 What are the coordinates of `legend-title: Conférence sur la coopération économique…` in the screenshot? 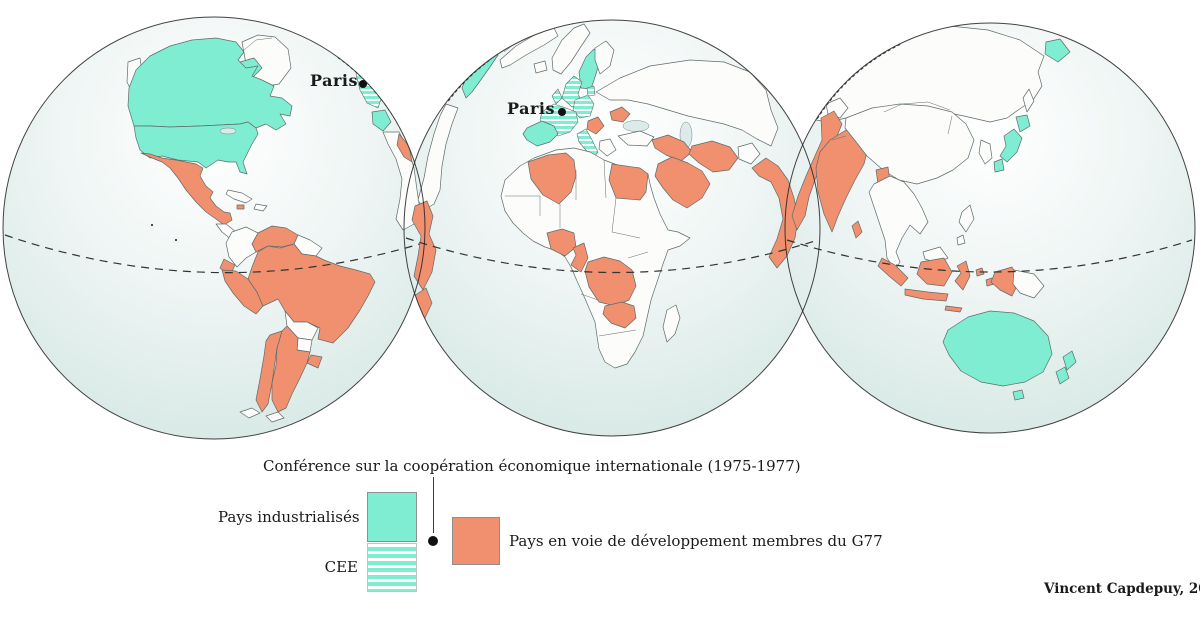 It's located at (532, 466).